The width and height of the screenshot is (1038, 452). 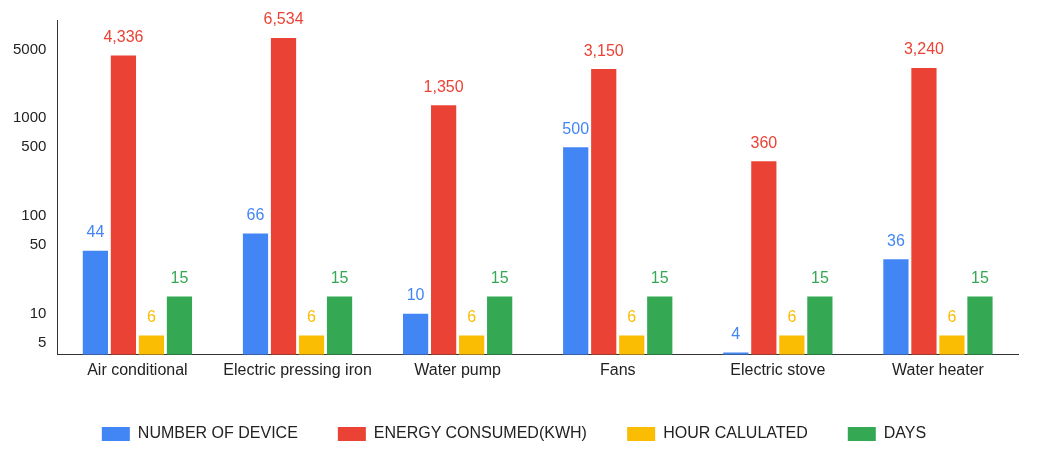 I want to click on y-tick-label: 10, so click(x=38, y=312).